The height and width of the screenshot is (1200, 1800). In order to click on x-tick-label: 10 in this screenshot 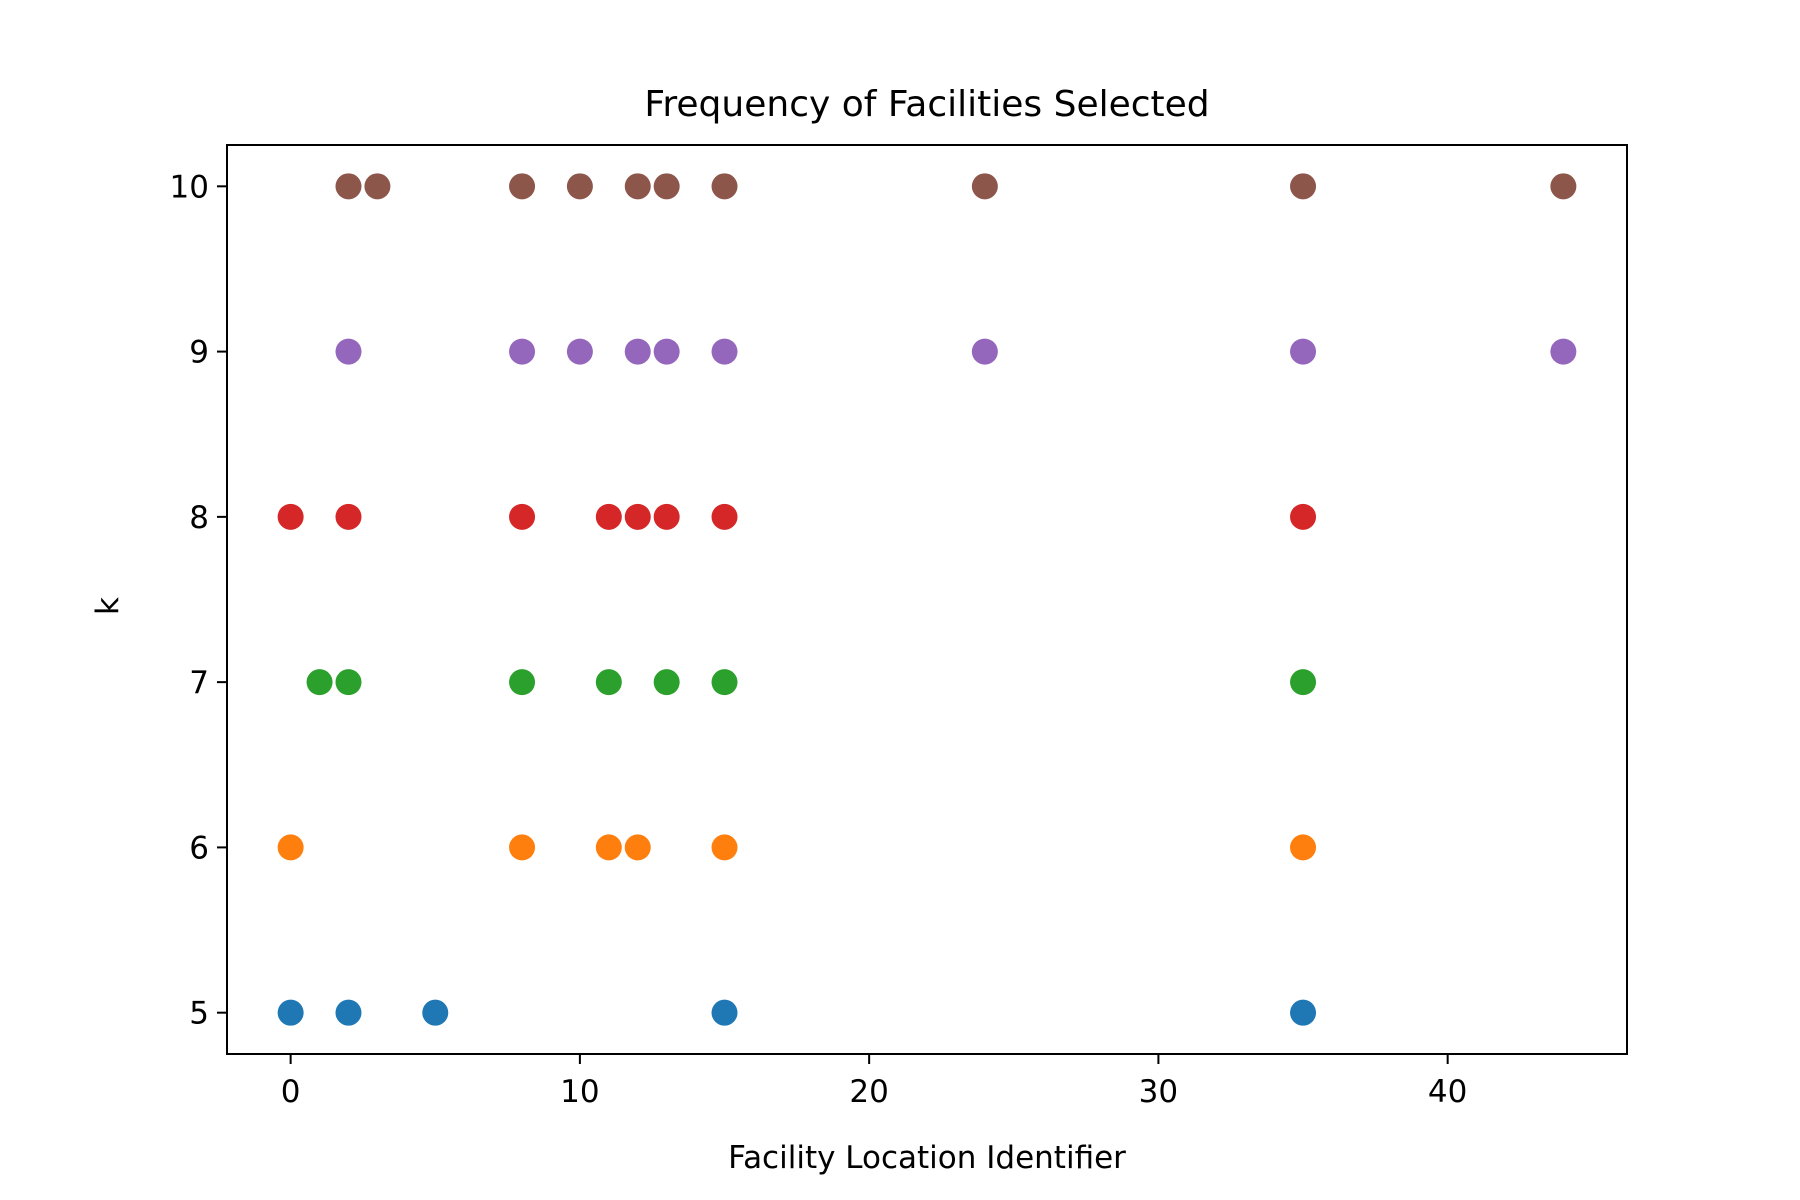, I will do `click(579, 1092)`.